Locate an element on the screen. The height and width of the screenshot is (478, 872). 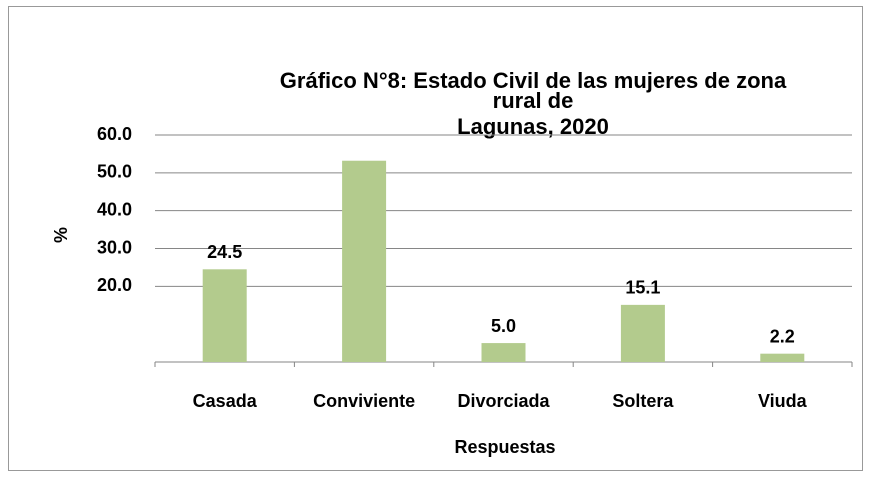
x-tick-label: Divorciada is located at coordinates (503, 401).